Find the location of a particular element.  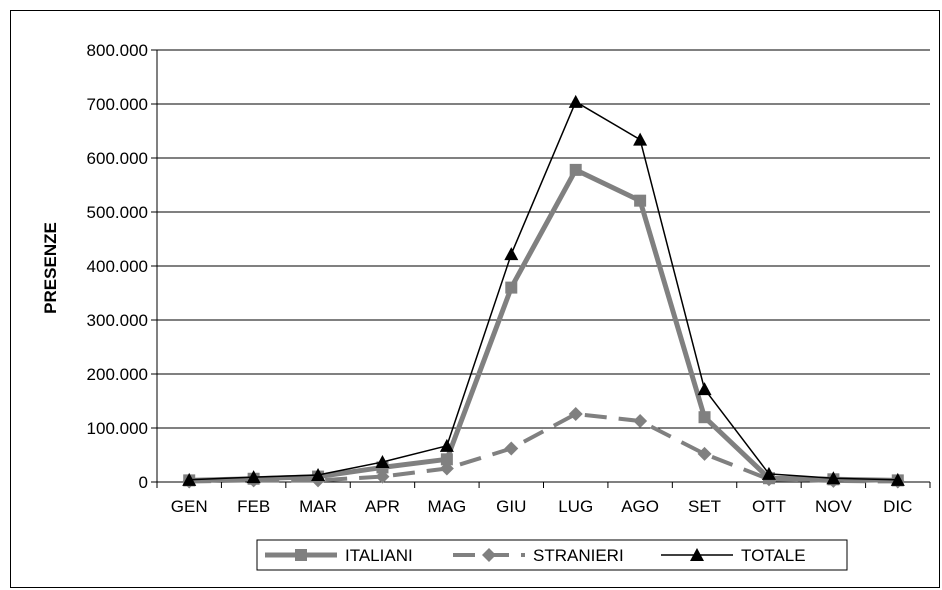

x-tick-label: NOV is located at coordinates (834, 506).